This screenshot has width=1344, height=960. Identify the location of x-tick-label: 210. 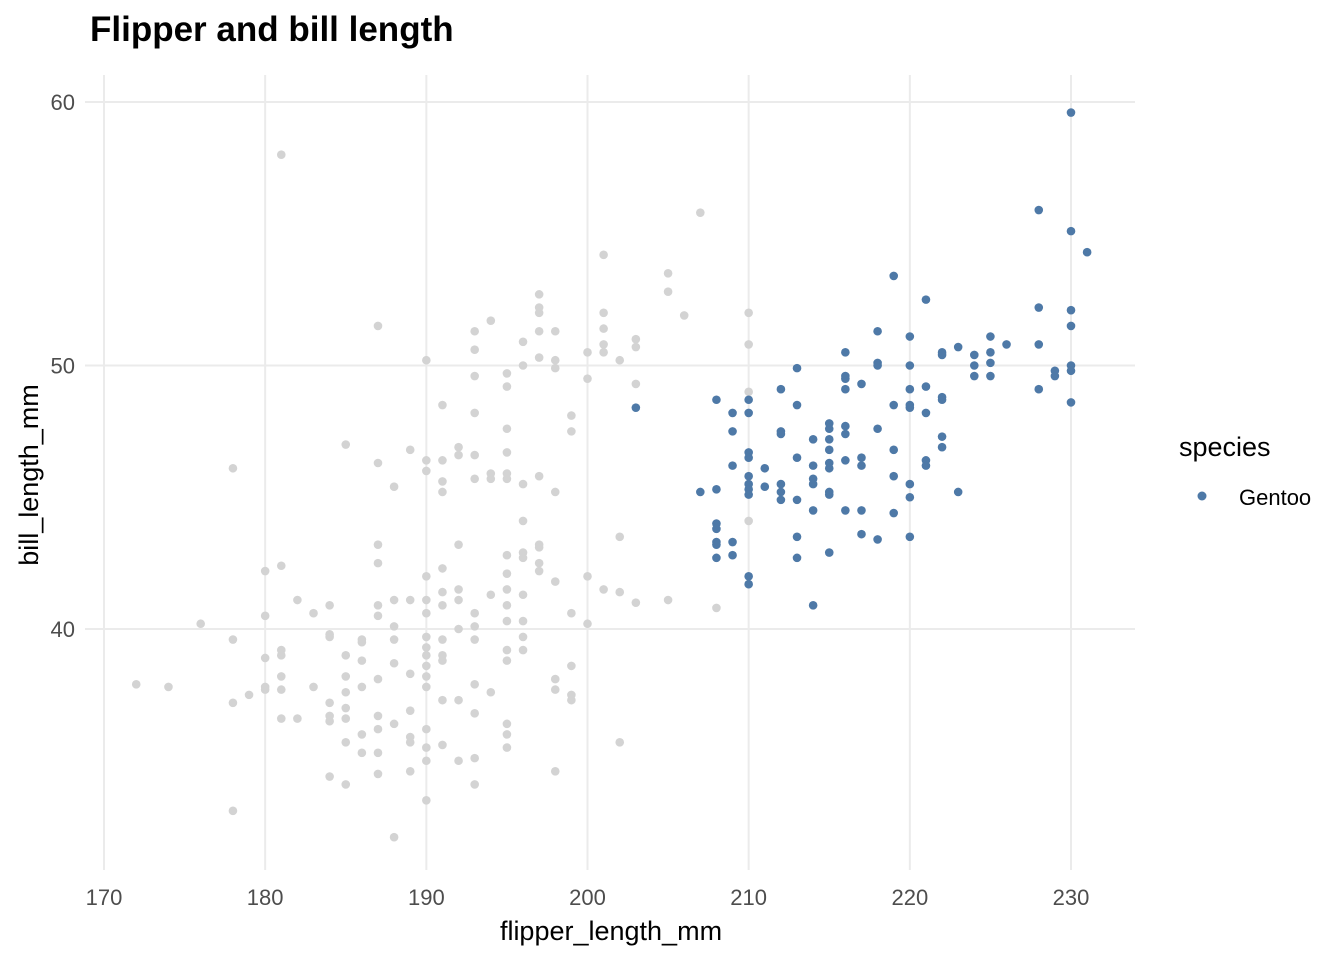
(748, 897).